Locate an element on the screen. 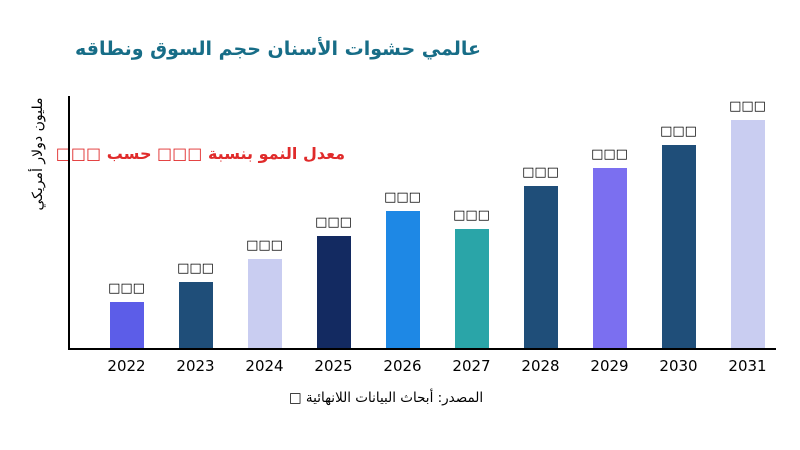 The height and width of the screenshot is (450, 800). x-axis-ticks: 2022 2023 2024 2025 2026 2027 2028 2029 2030 2031 is located at coordinates (437, 366).